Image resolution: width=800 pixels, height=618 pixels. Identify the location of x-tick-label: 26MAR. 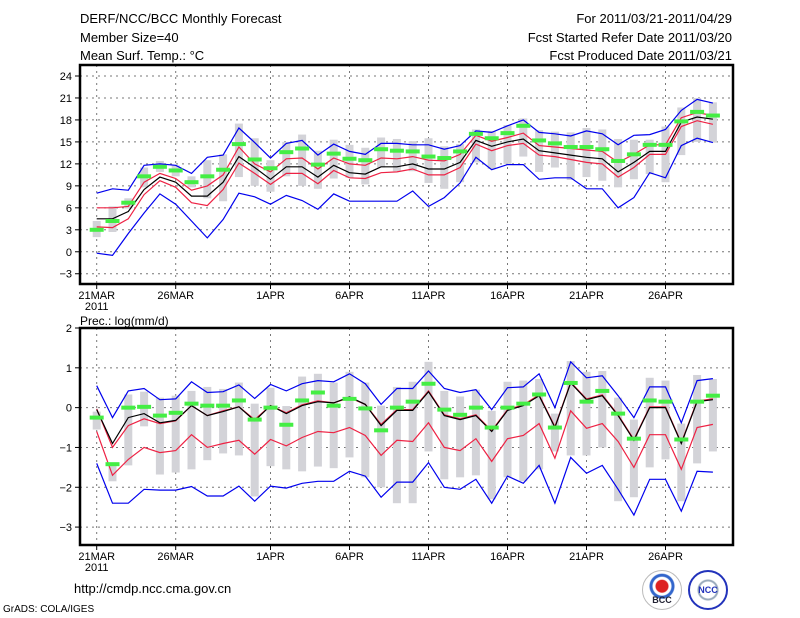
(175, 557).